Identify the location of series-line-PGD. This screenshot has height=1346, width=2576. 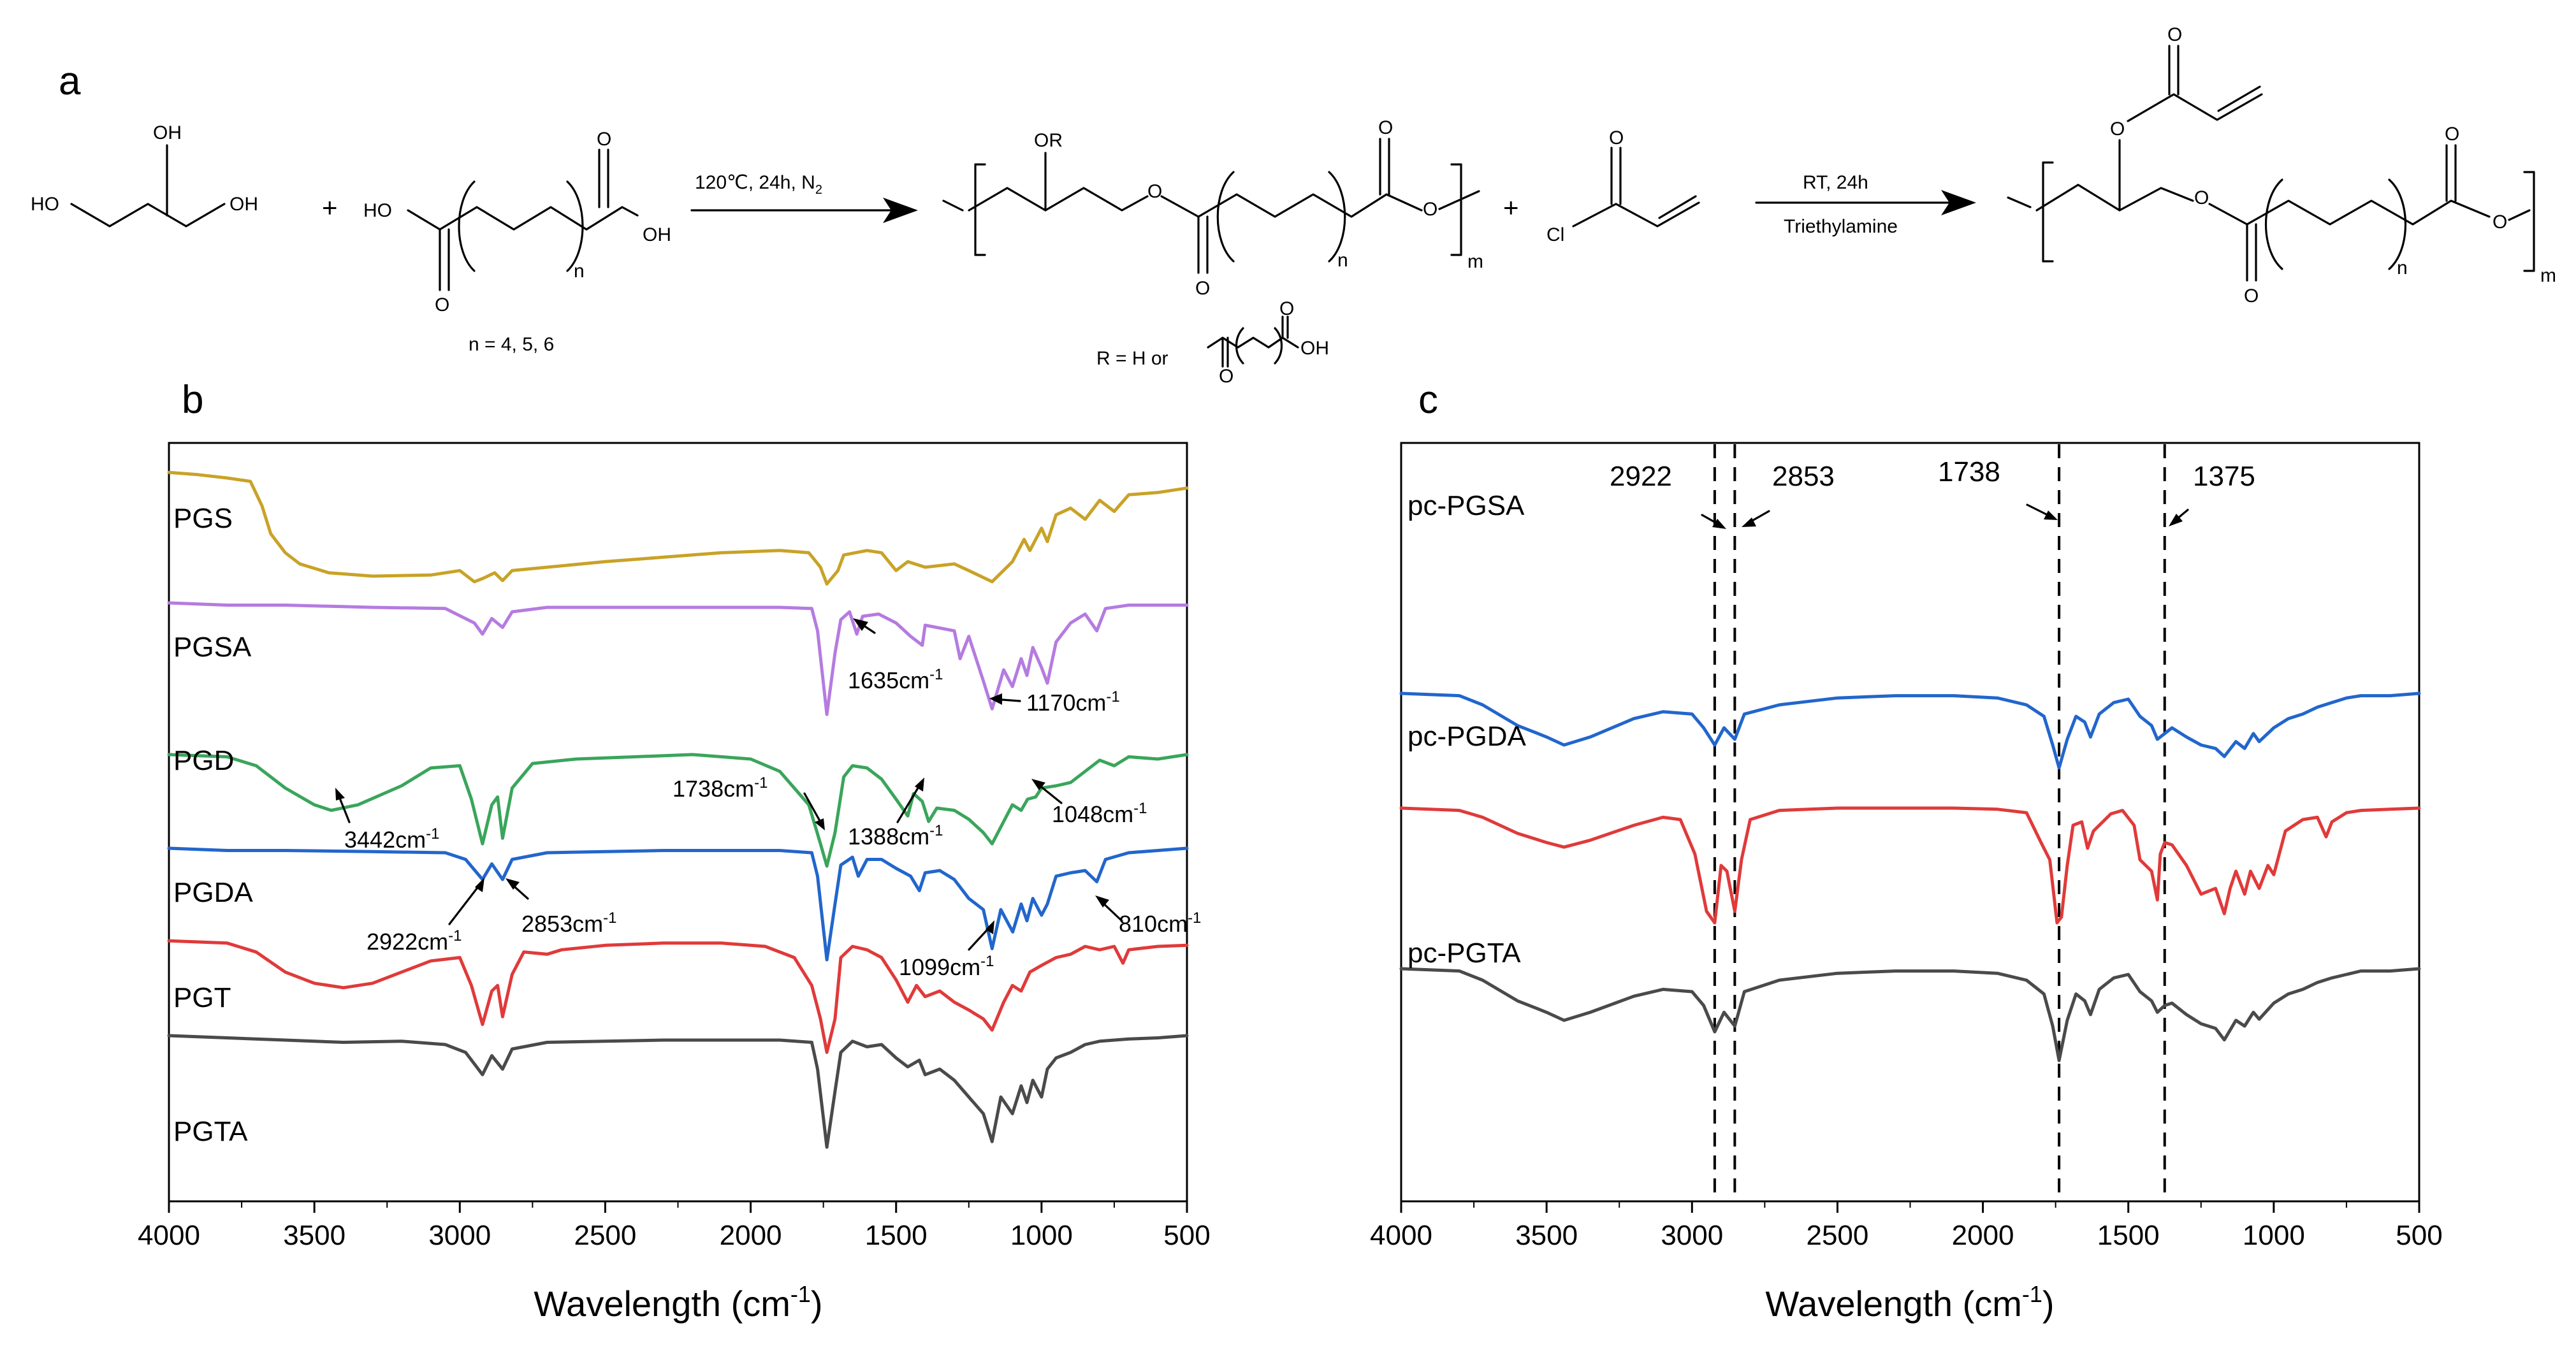
(678, 811).